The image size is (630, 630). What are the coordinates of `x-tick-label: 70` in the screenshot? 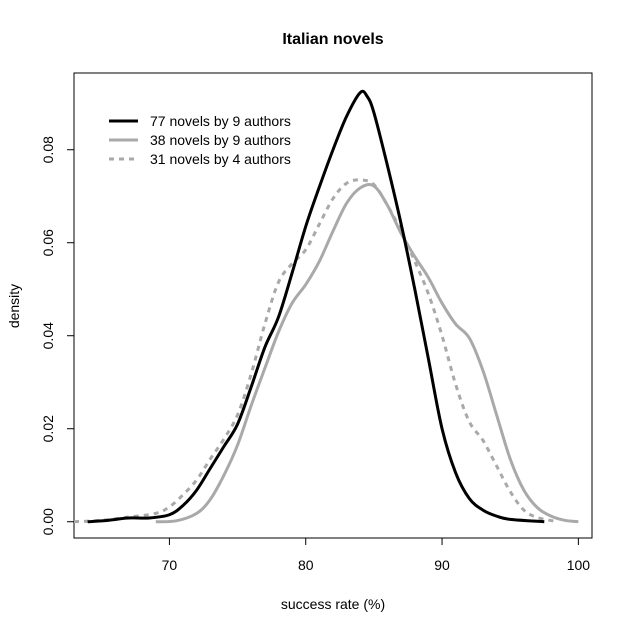 It's located at (170, 565).